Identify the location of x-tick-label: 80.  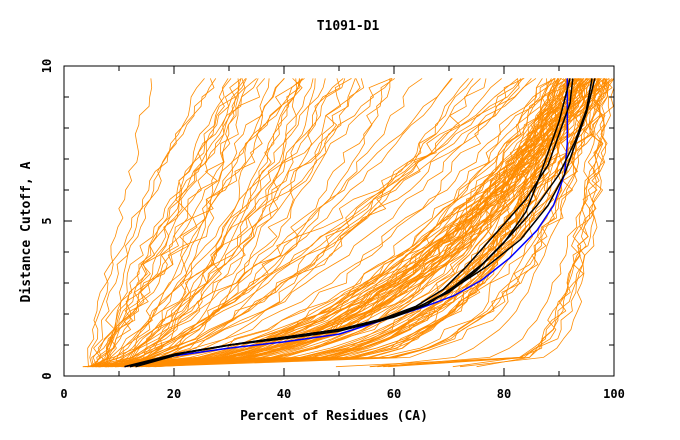
(504, 394).